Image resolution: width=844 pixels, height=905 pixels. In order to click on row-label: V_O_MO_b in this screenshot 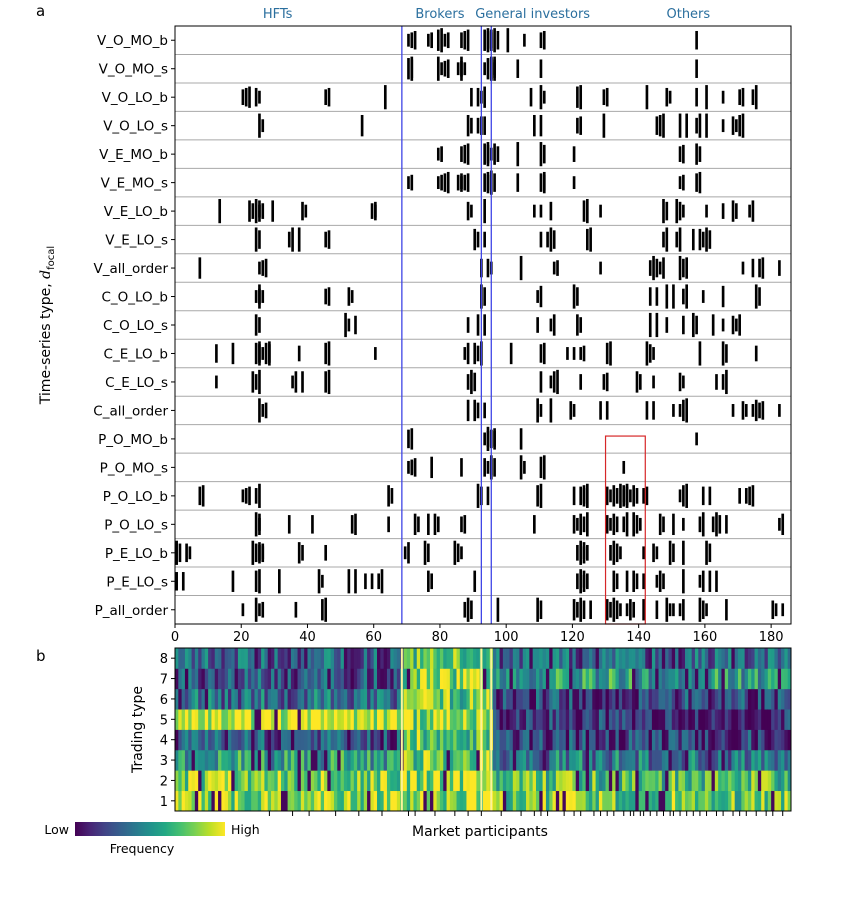, I will do `click(132, 41)`.